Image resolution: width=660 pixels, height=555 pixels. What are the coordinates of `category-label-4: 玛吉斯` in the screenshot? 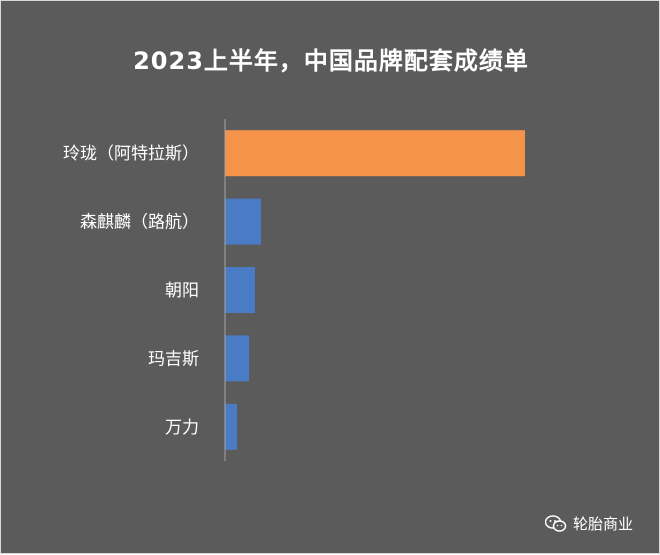 It's located at (173, 359).